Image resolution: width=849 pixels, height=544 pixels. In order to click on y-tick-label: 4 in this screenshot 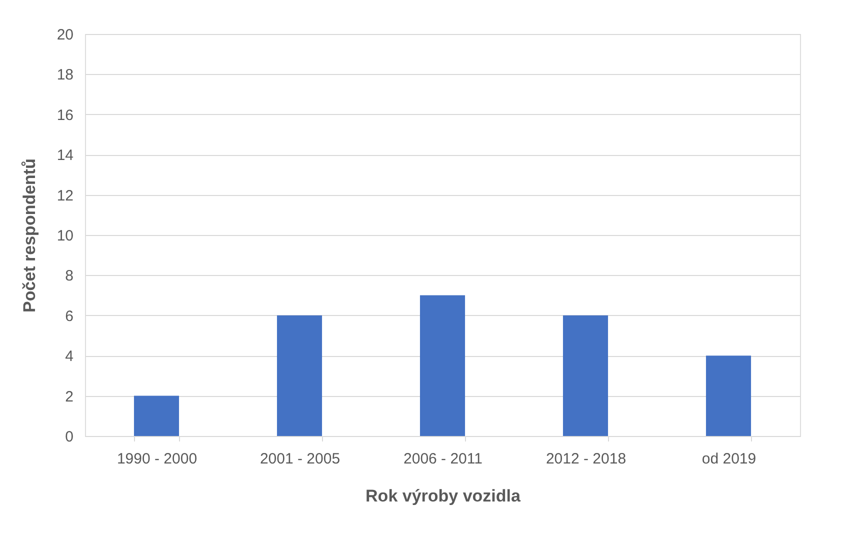, I will do `click(69, 357)`.